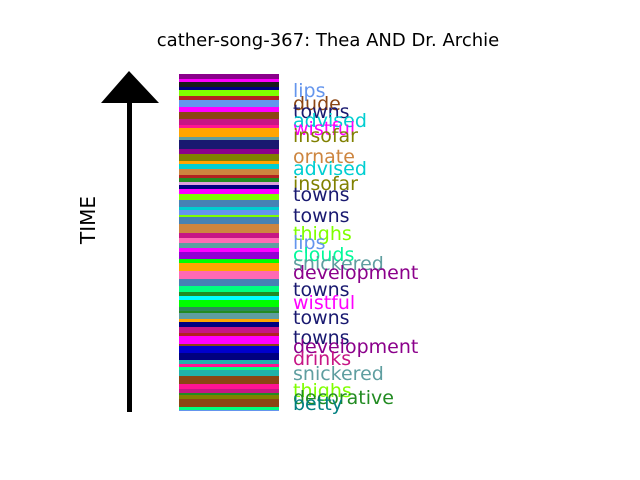 The height and width of the screenshot is (480, 640). Describe the element at coordinates (318, 404) in the screenshot. I see `timeline-label: betty` at that location.